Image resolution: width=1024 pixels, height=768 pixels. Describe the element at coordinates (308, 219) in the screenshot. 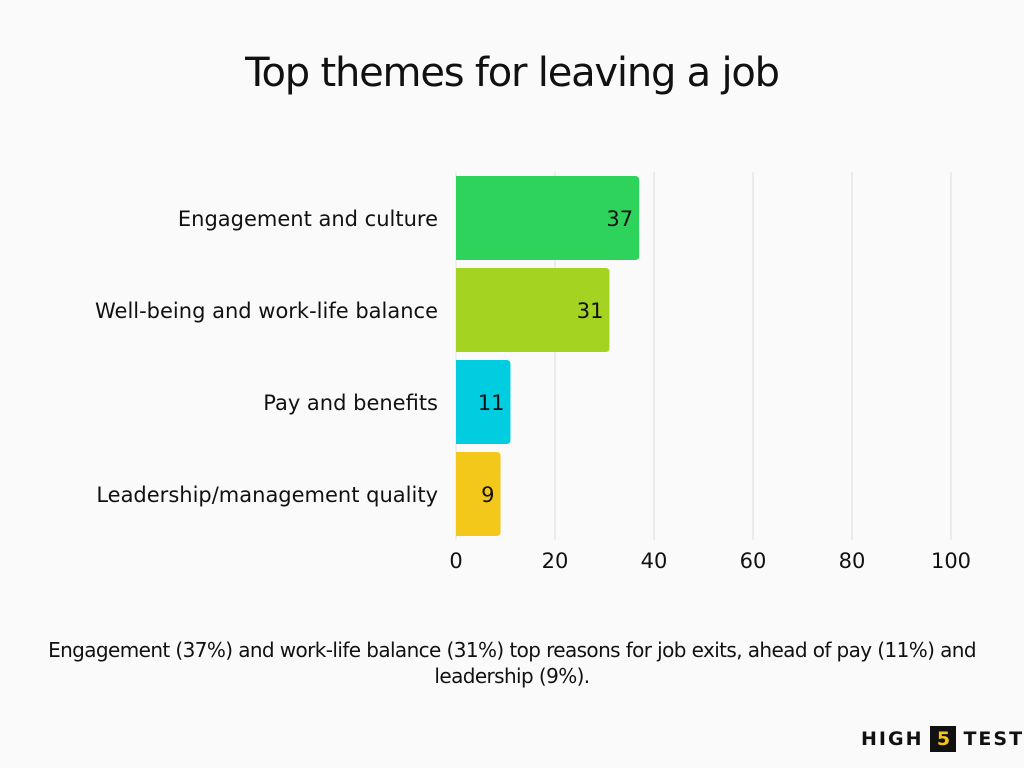

I see `category-label: Engagement and culture` at that location.